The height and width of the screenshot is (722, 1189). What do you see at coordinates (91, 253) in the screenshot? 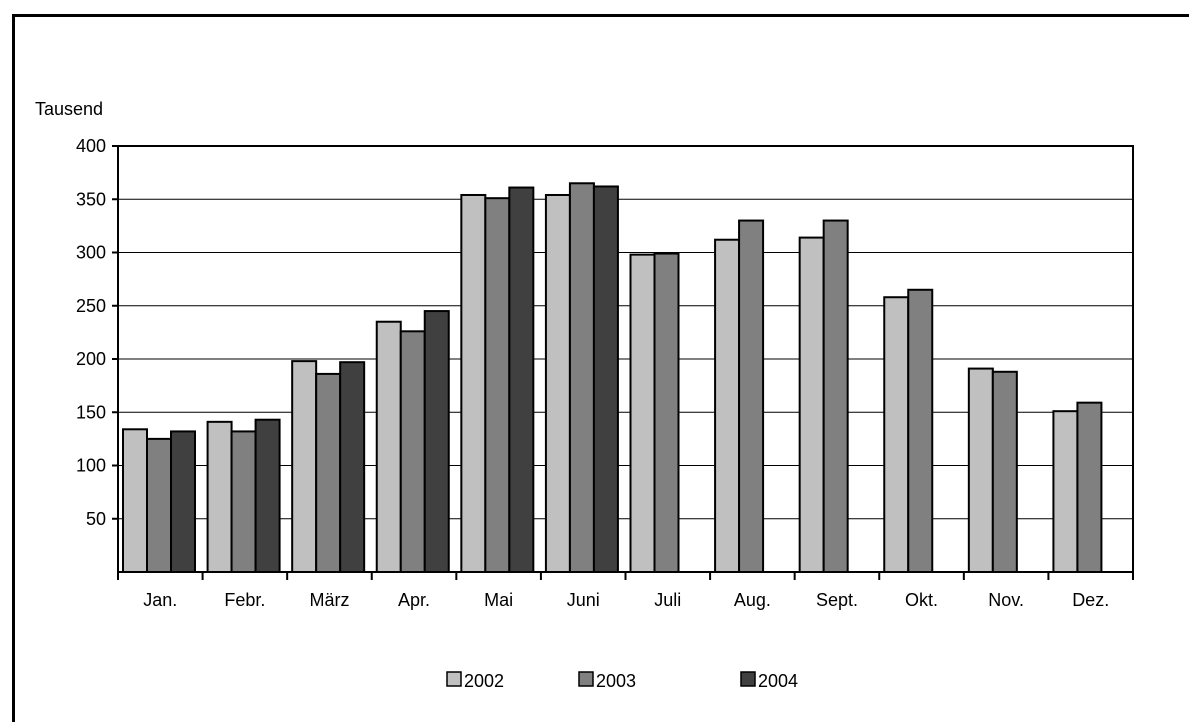
I see `y-tick-label: 300` at bounding box center [91, 253].